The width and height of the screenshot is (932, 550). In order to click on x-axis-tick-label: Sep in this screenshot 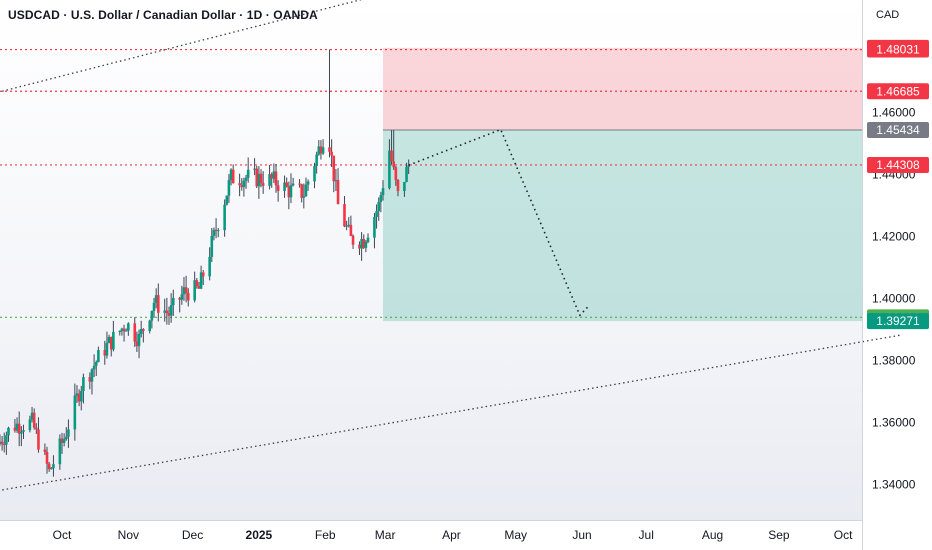, I will do `click(779, 535)`.